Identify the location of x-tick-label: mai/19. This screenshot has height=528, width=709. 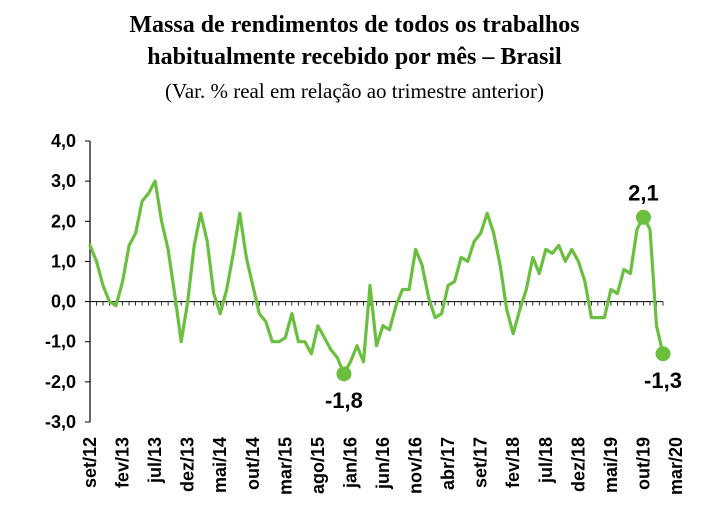
(611, 465).